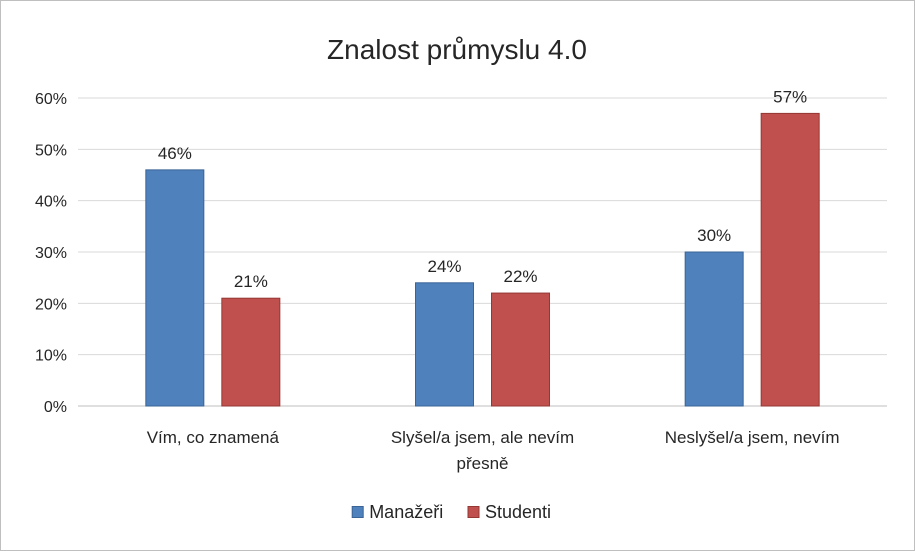  Describe the element at coordinates (790, 96) in the screenshot. I see `data-label: 57%` at that location.